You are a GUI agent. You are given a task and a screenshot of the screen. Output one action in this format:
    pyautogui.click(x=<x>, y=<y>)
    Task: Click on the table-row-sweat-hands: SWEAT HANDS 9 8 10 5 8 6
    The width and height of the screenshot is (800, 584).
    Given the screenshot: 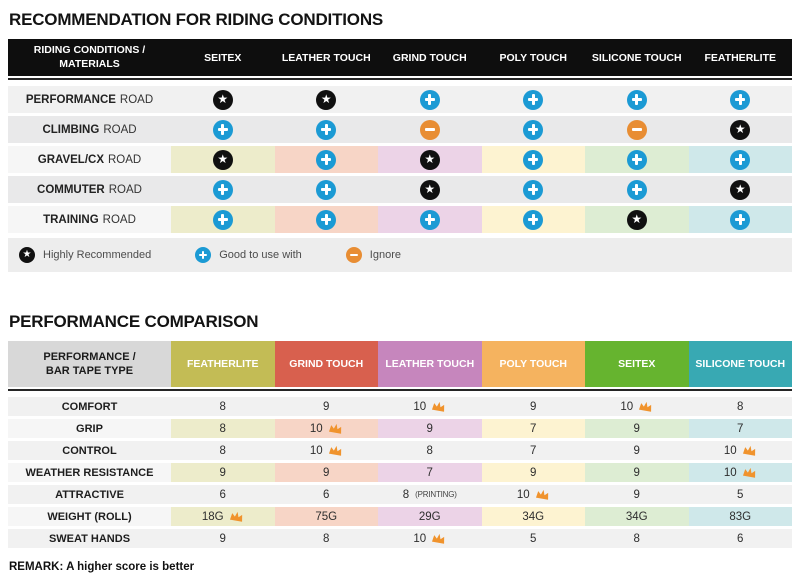 What is the action you would take?
    pyautogui.click(x=400, y=538)
    